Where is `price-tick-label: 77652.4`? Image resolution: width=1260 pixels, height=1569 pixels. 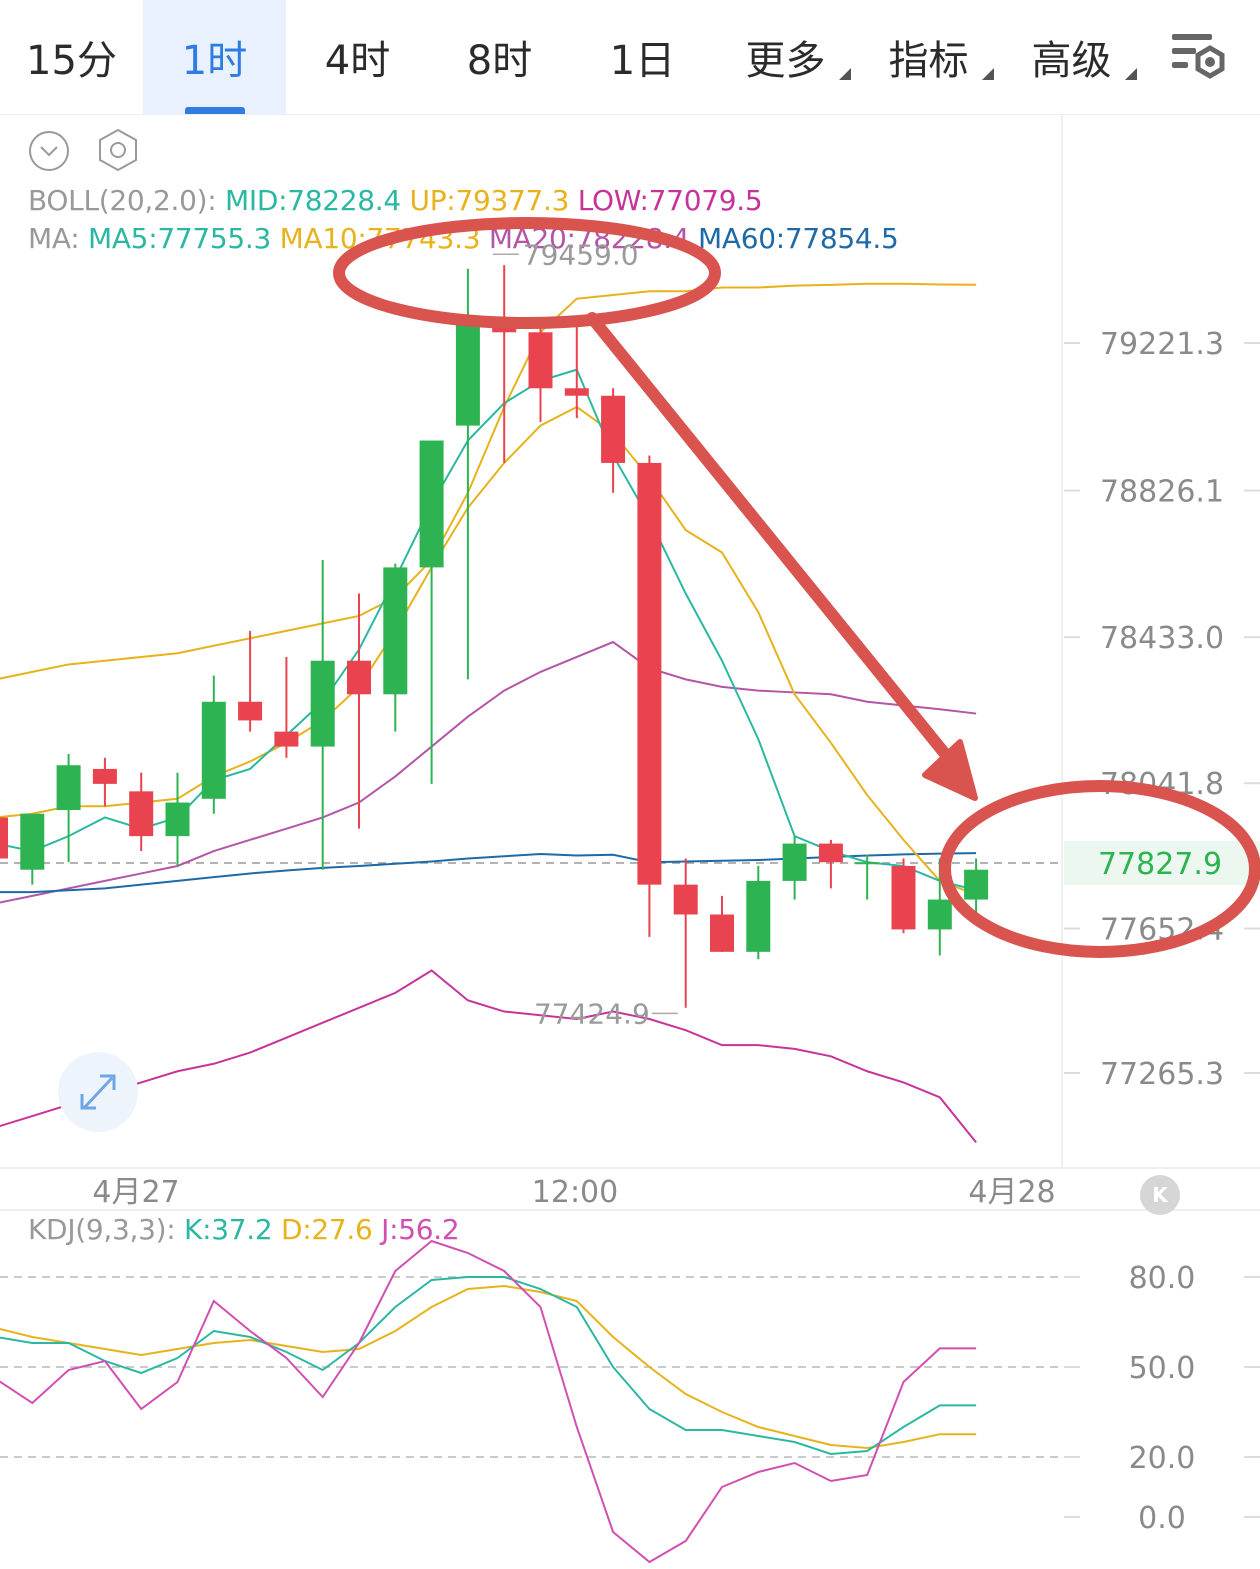
price-tick-label: 77652.4 is located at coordinates (1162, 930).